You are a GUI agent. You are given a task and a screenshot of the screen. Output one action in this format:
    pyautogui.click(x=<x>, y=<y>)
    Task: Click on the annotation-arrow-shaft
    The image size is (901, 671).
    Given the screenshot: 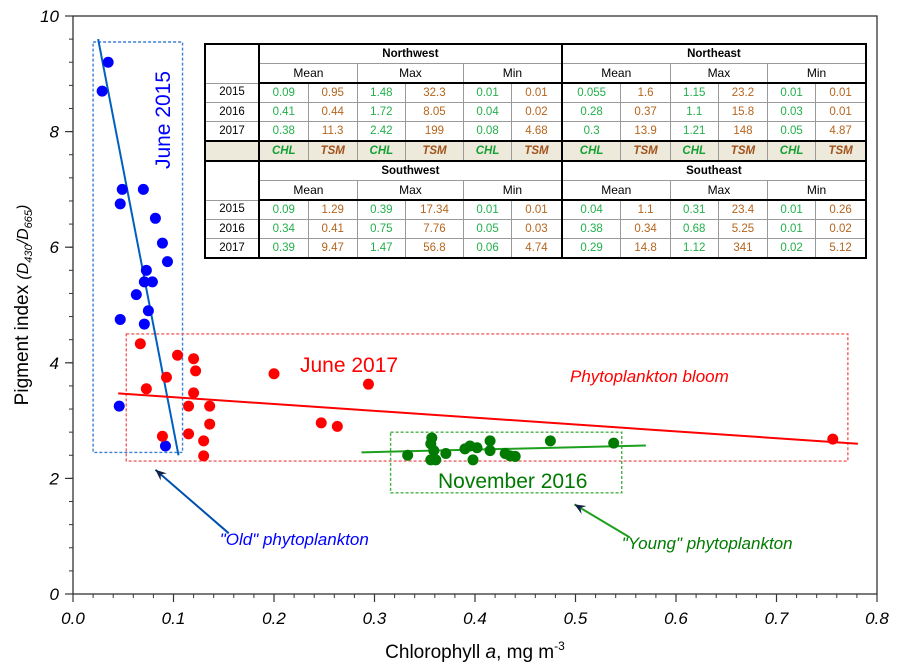 What is the action you would take?
    pyautogui.click(x=192, y=501)
    